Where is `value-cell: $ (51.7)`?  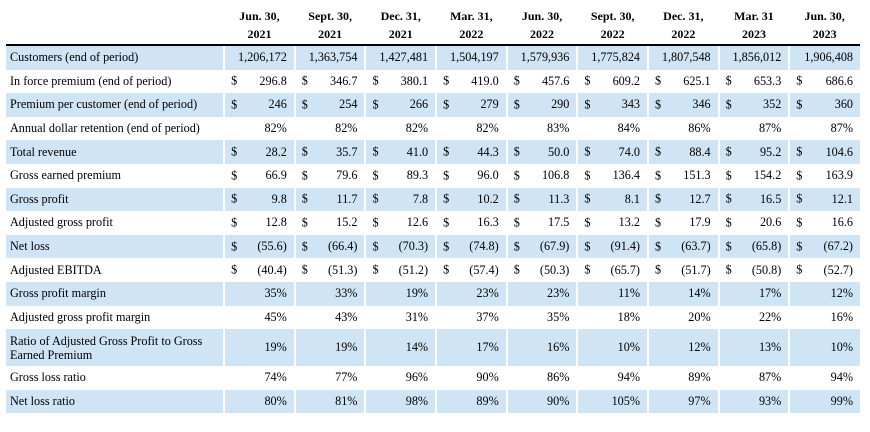 value-cell: $ (51.7) is located at coordinates (683, 270).